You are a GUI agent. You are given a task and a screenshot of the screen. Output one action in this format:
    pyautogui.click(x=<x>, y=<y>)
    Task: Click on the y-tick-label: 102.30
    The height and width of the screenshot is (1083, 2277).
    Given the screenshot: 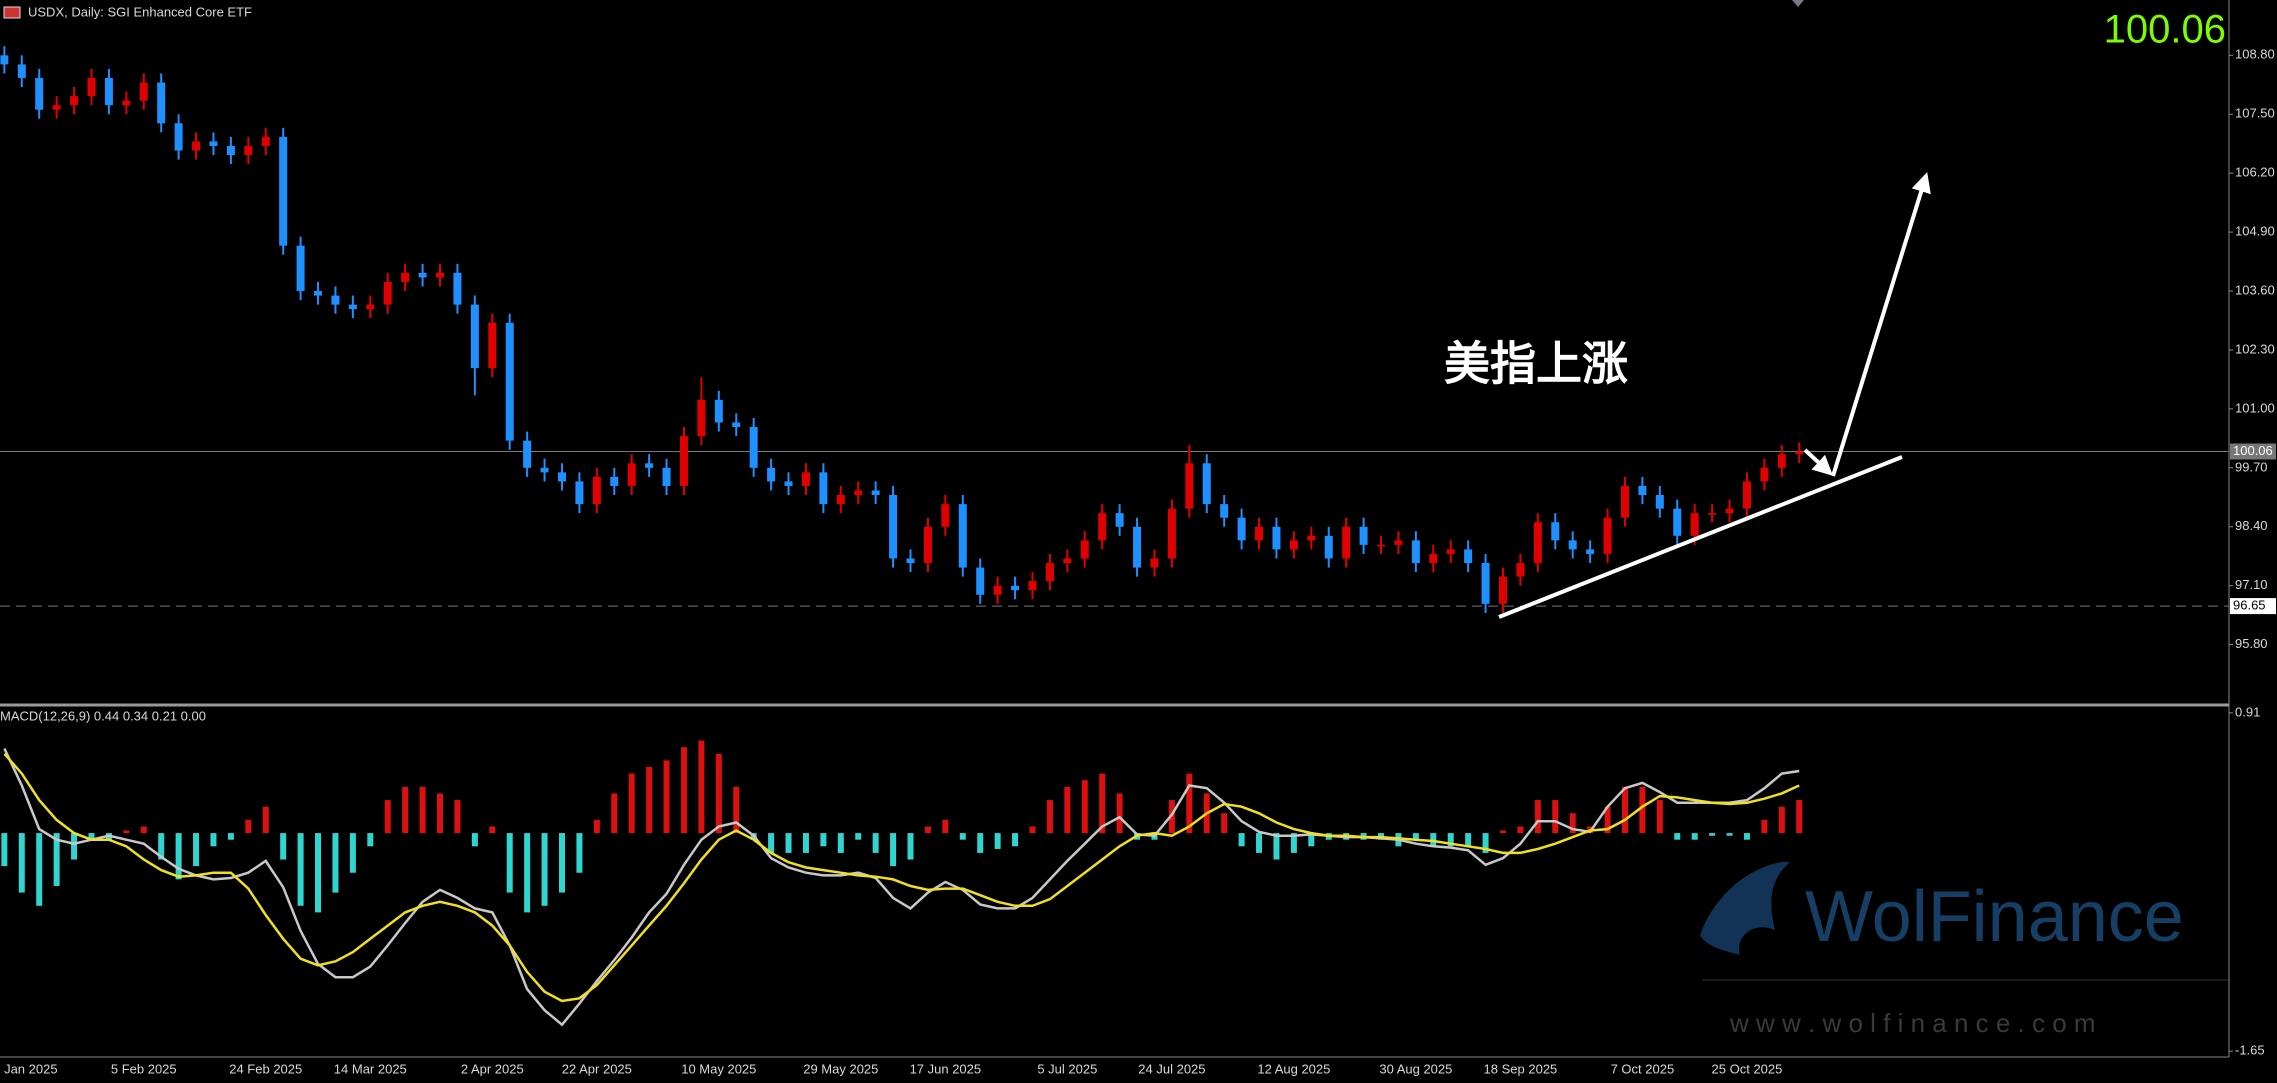 What is the action you would take?
    pyautogui.click(x=2255, y=348)
    